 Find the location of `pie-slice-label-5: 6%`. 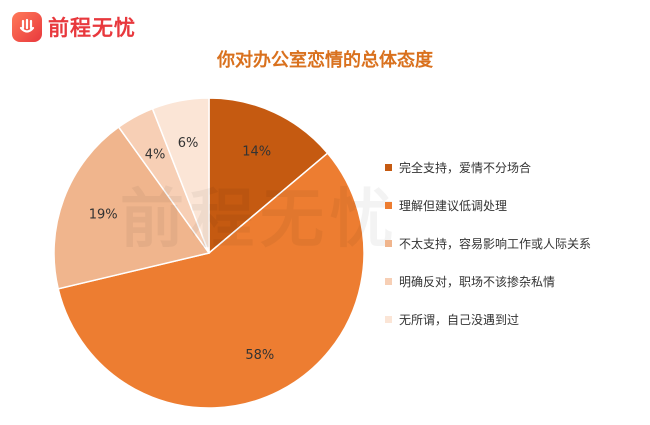

pie-slice-label-5: 6% is located at coordinates (188, 143).